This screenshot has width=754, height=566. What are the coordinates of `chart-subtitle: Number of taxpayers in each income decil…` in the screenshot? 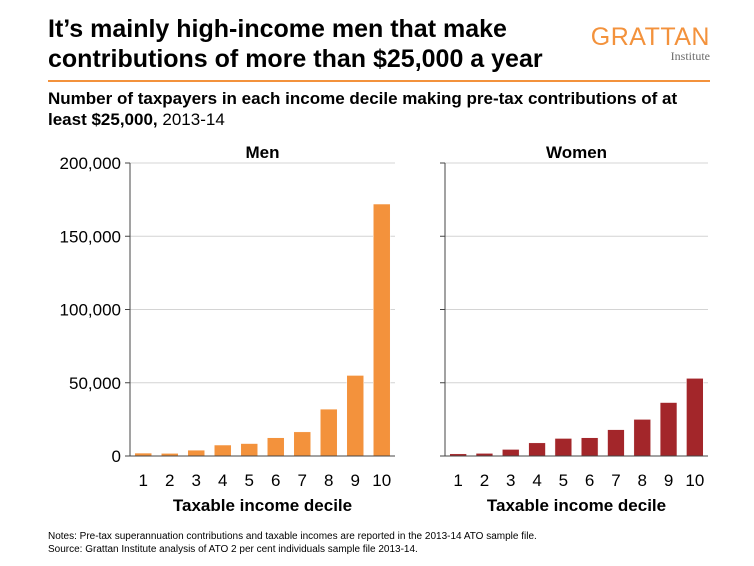 It's located at (383, 109).